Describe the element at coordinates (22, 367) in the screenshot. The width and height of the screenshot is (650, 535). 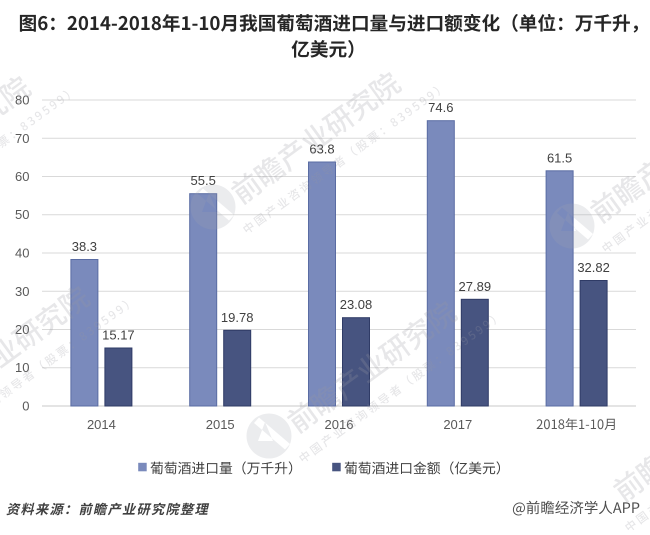
I see `svg-text: 10` at that location.